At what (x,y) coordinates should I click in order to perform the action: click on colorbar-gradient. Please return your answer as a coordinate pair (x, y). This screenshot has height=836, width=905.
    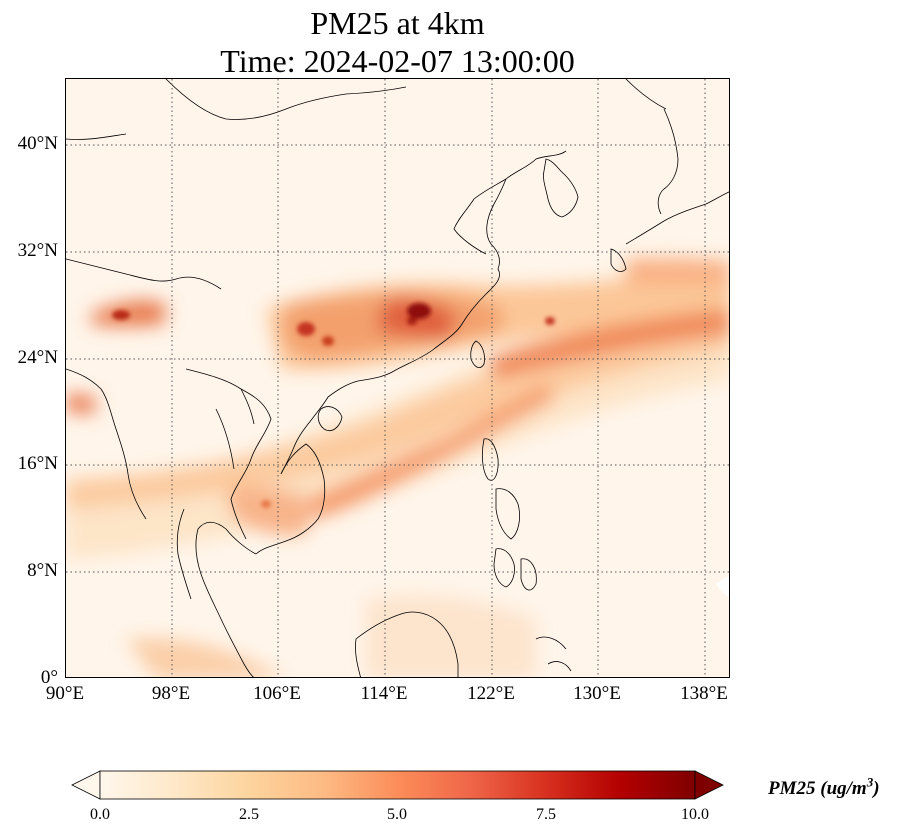
    Looking at the image, I should click on (397, 785).